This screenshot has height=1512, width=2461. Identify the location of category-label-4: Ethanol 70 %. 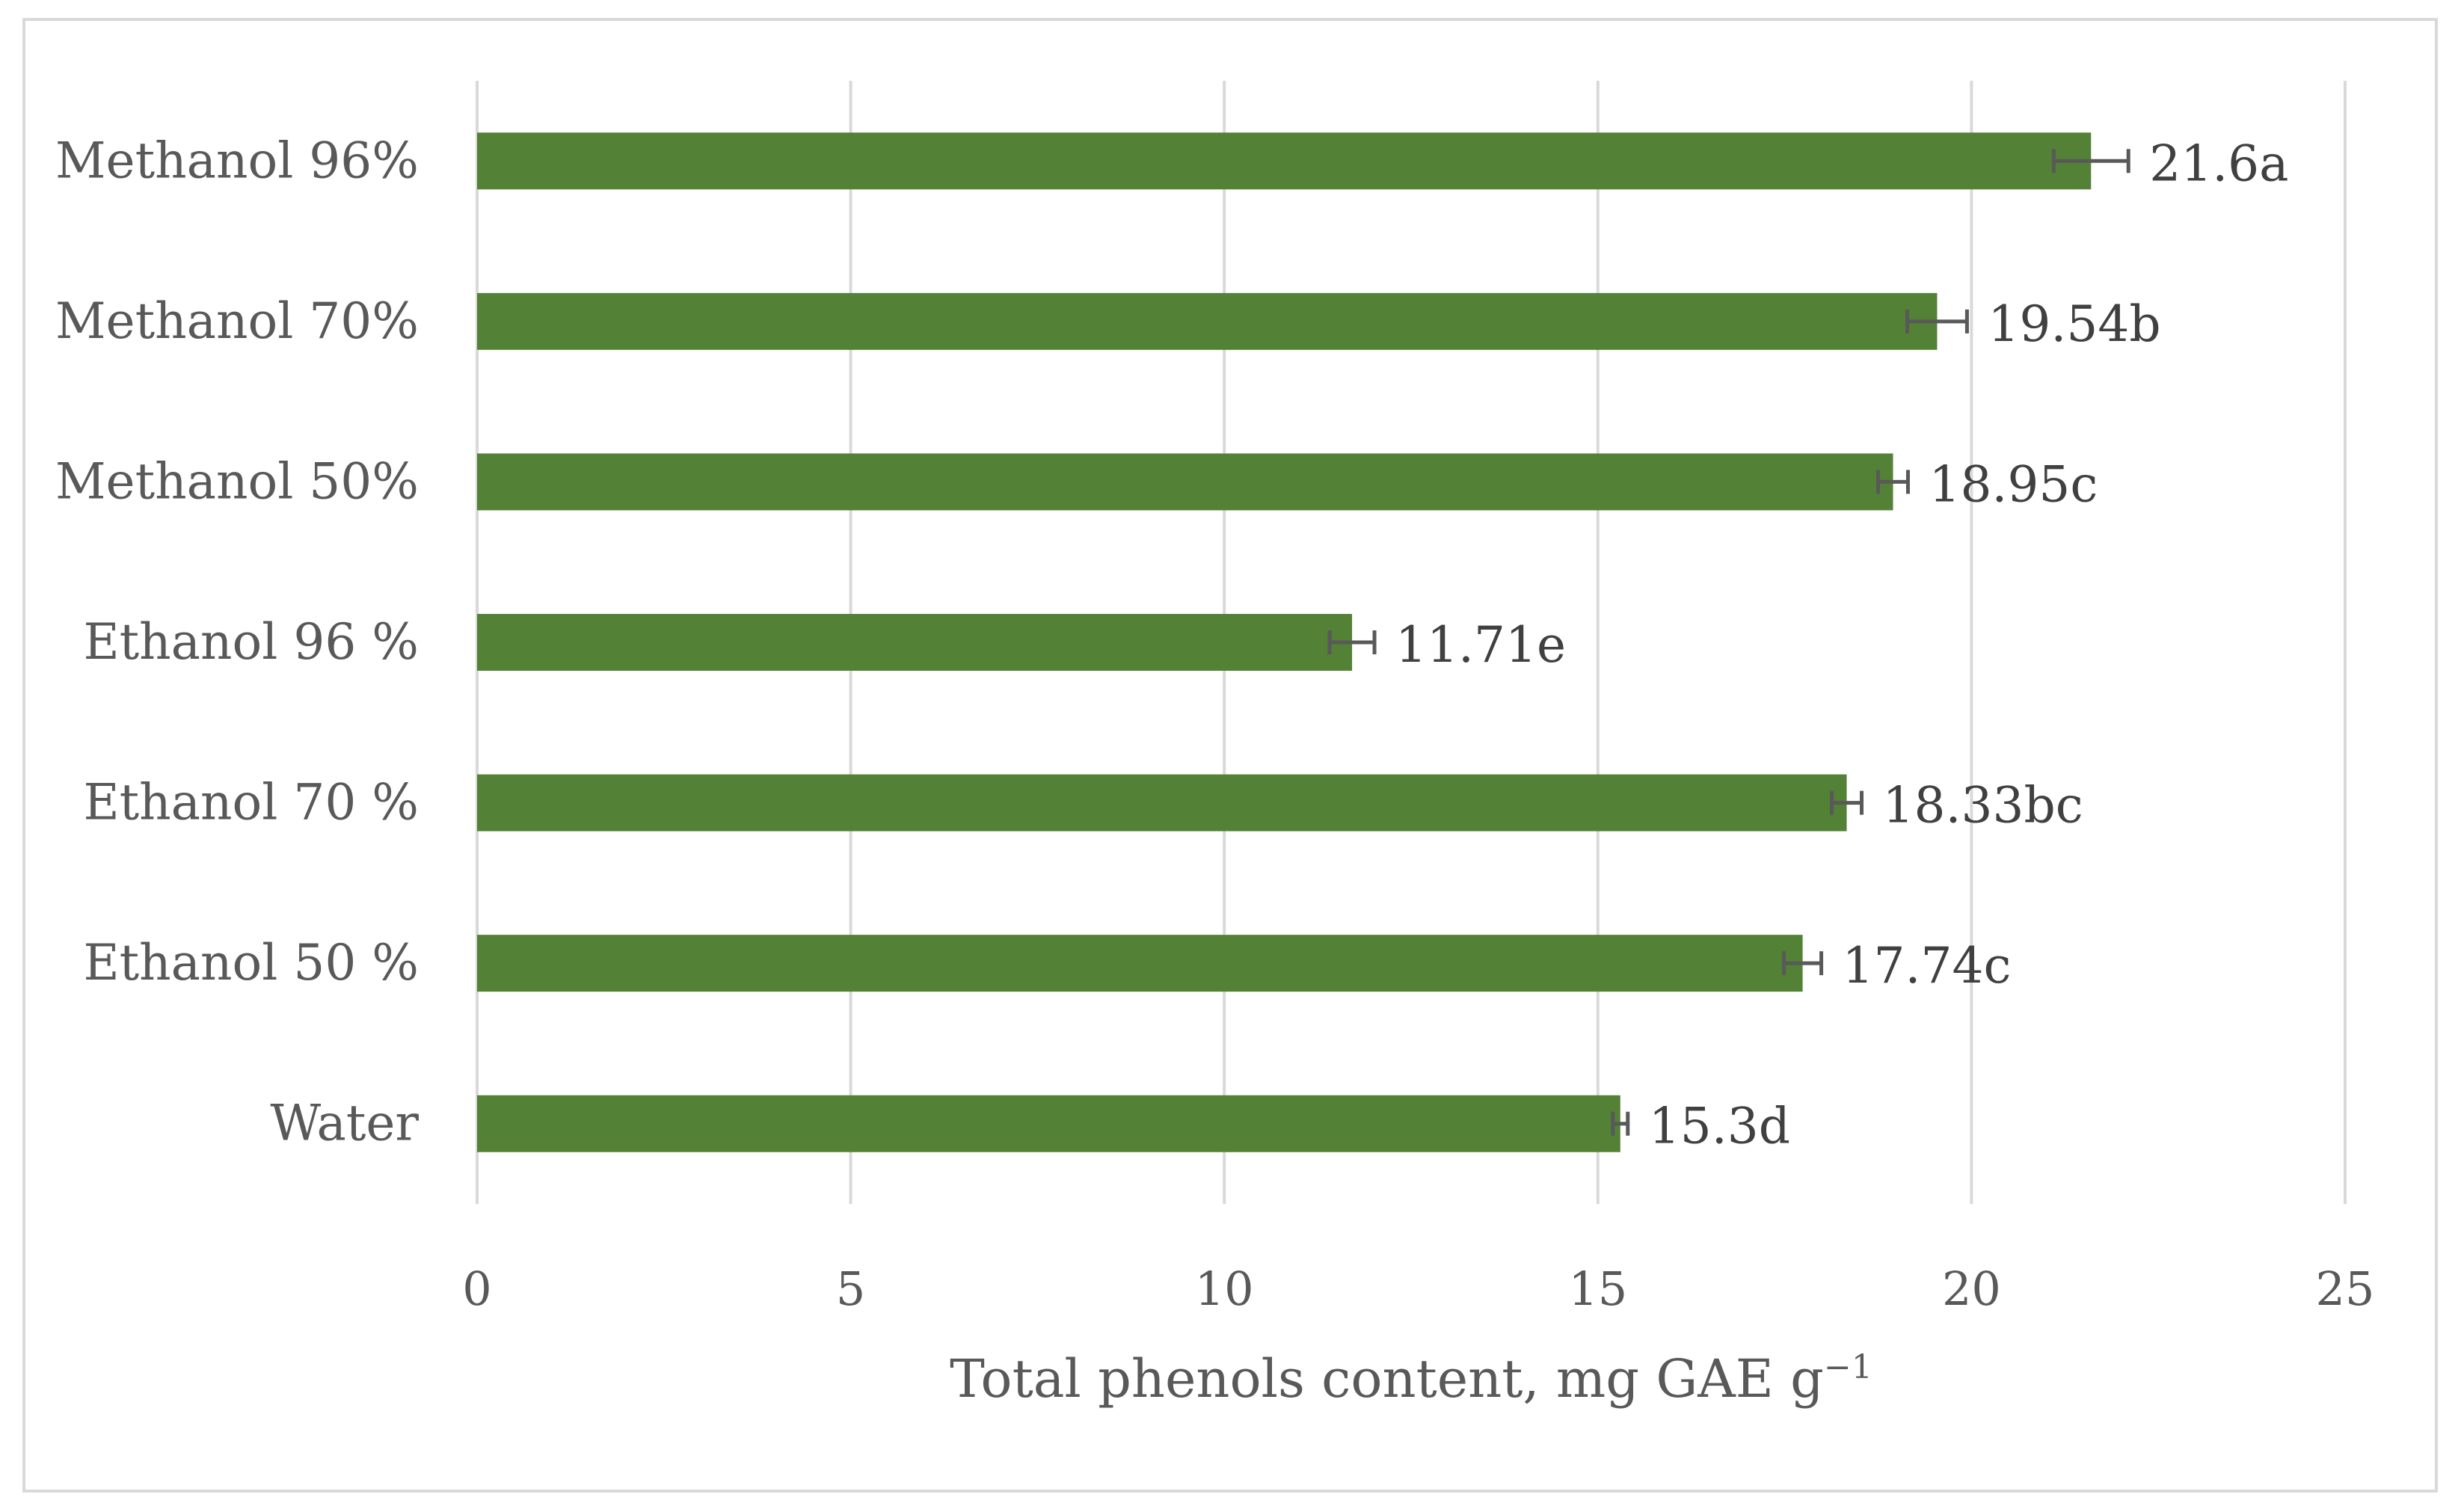
(251, 803).